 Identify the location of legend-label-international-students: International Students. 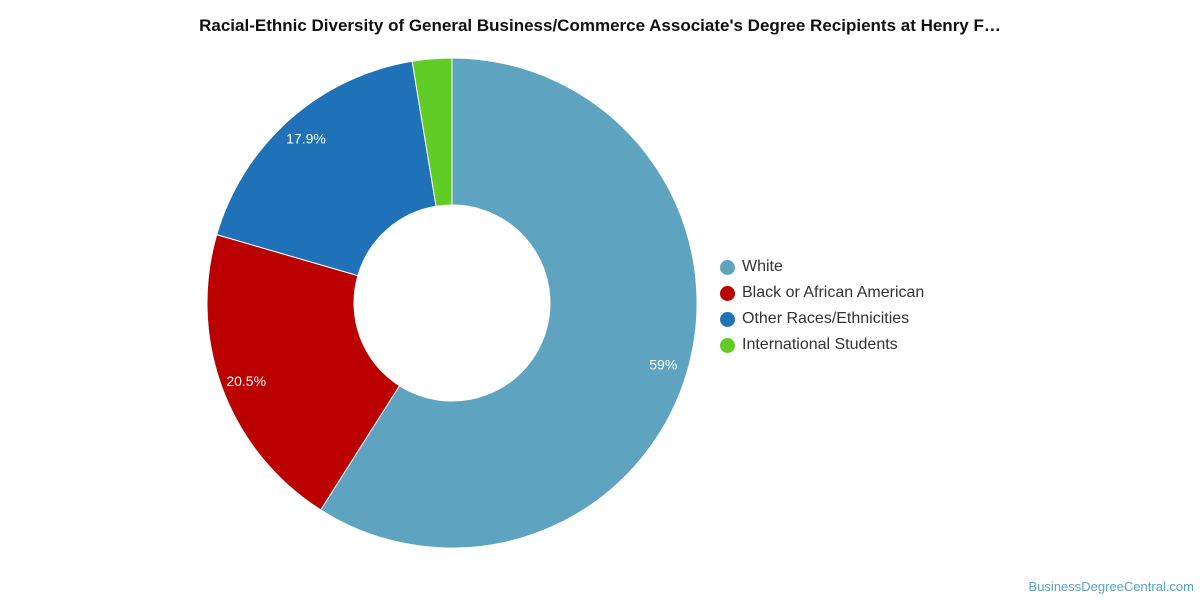
(820, 344).